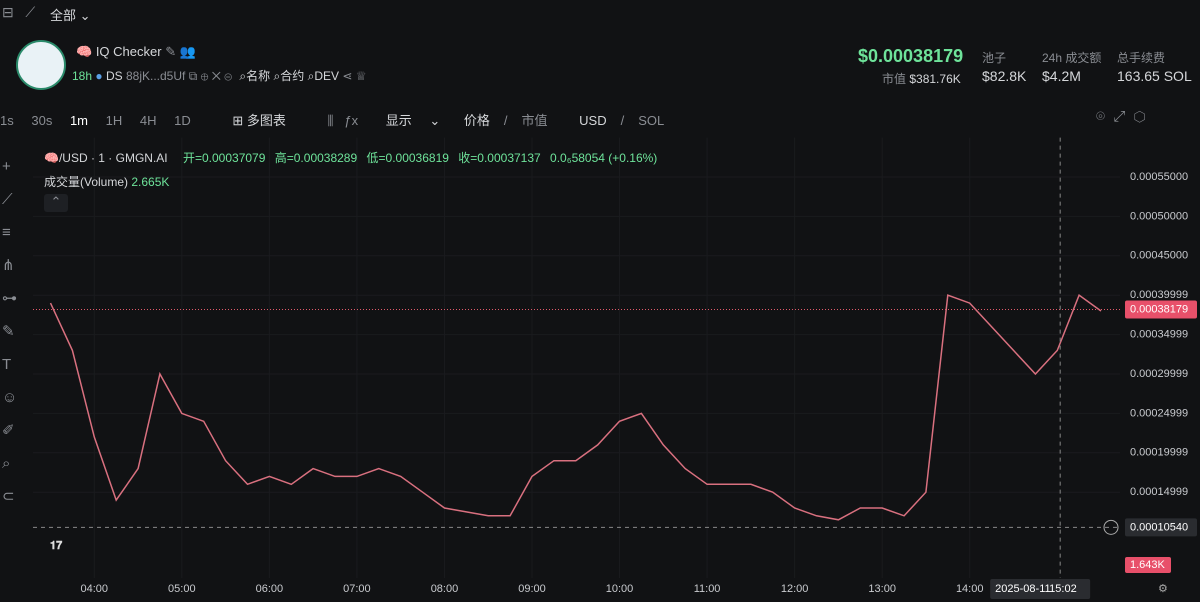 The width and height of the screenshot is (1200, 602). Describe the element at coordinates (155, 76) in the screenshot. I see `token-address: 88jK...d5Uf` at that location.